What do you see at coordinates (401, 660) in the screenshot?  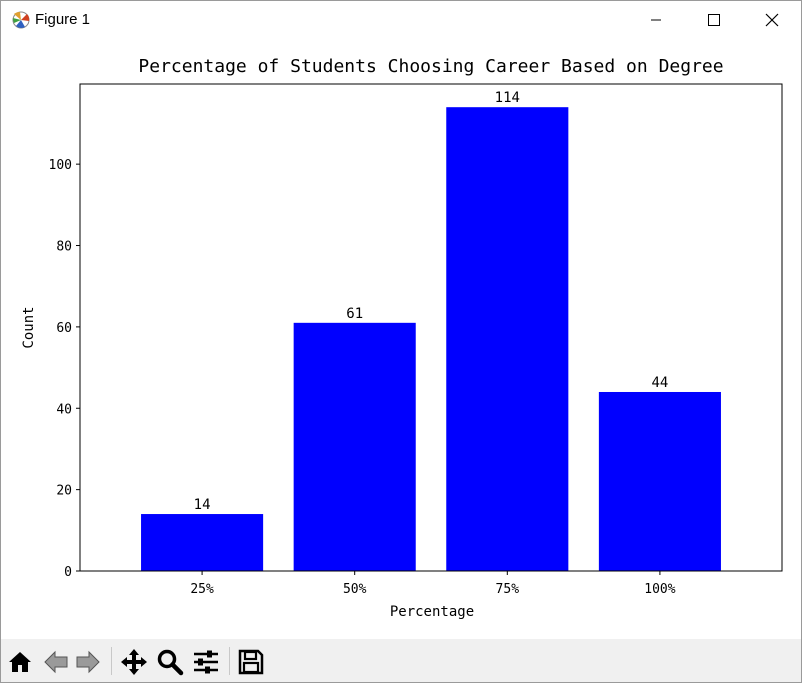 I see `navigation-toolbar` at bounding box center [401, 660].